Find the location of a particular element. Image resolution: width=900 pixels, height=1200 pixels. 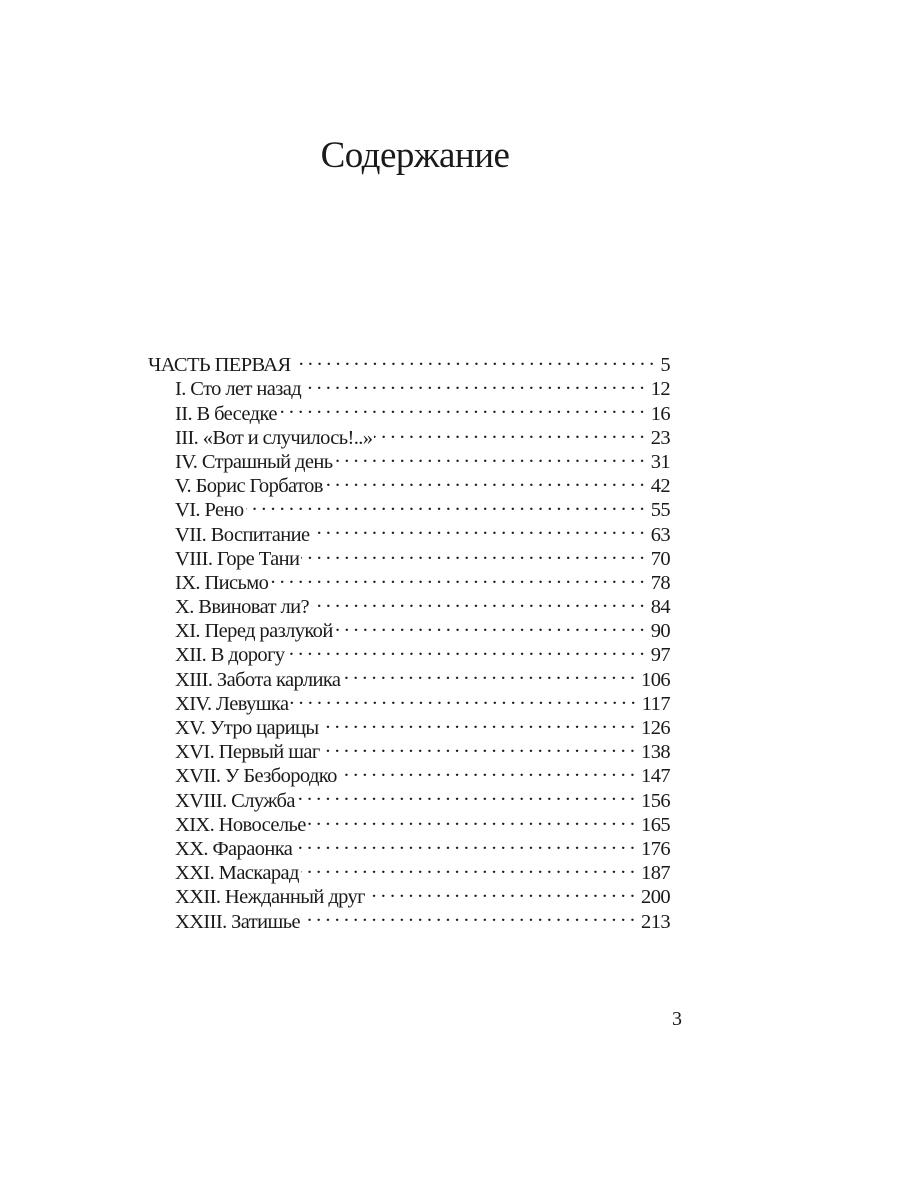

toc-entry-label: IX. Письмо is located at coordinates (222, 582).